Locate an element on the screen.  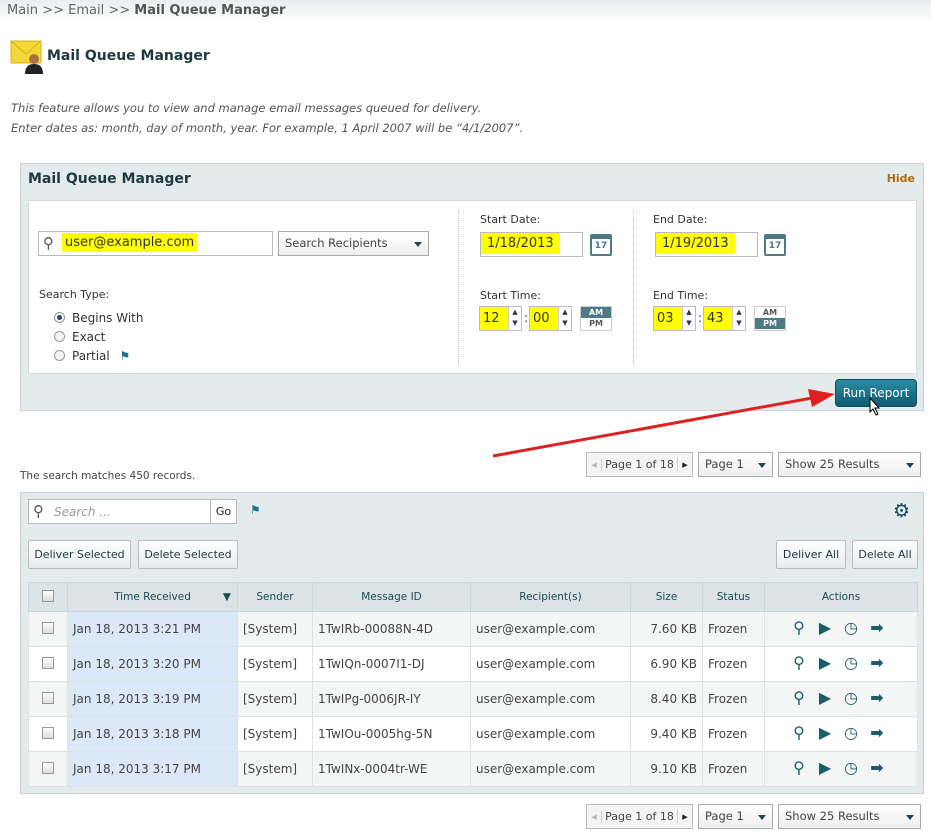
cell-status: Frozen is located at coordinates (733, 769).